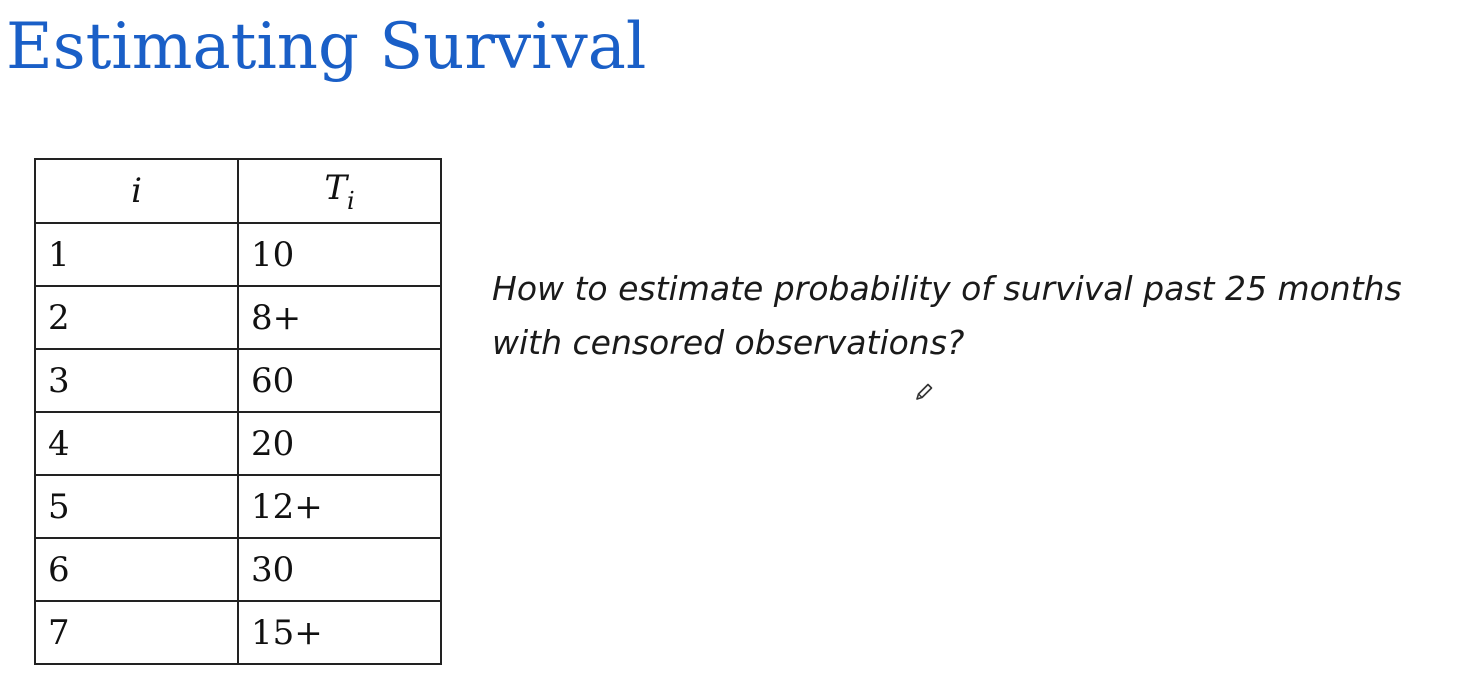  I want to click on row-time-cell: 15+, so click(339, 632).